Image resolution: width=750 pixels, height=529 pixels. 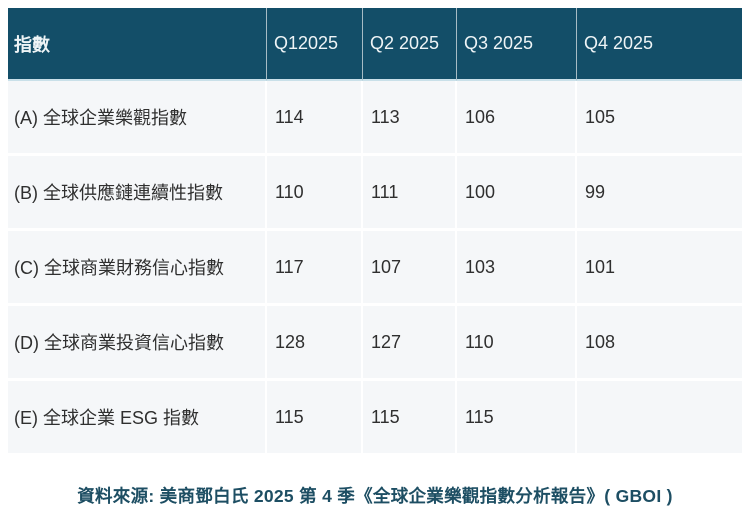 I want to click on row-label: (B) 全球供應鏈連續性指數, so click(x=137, y=193).